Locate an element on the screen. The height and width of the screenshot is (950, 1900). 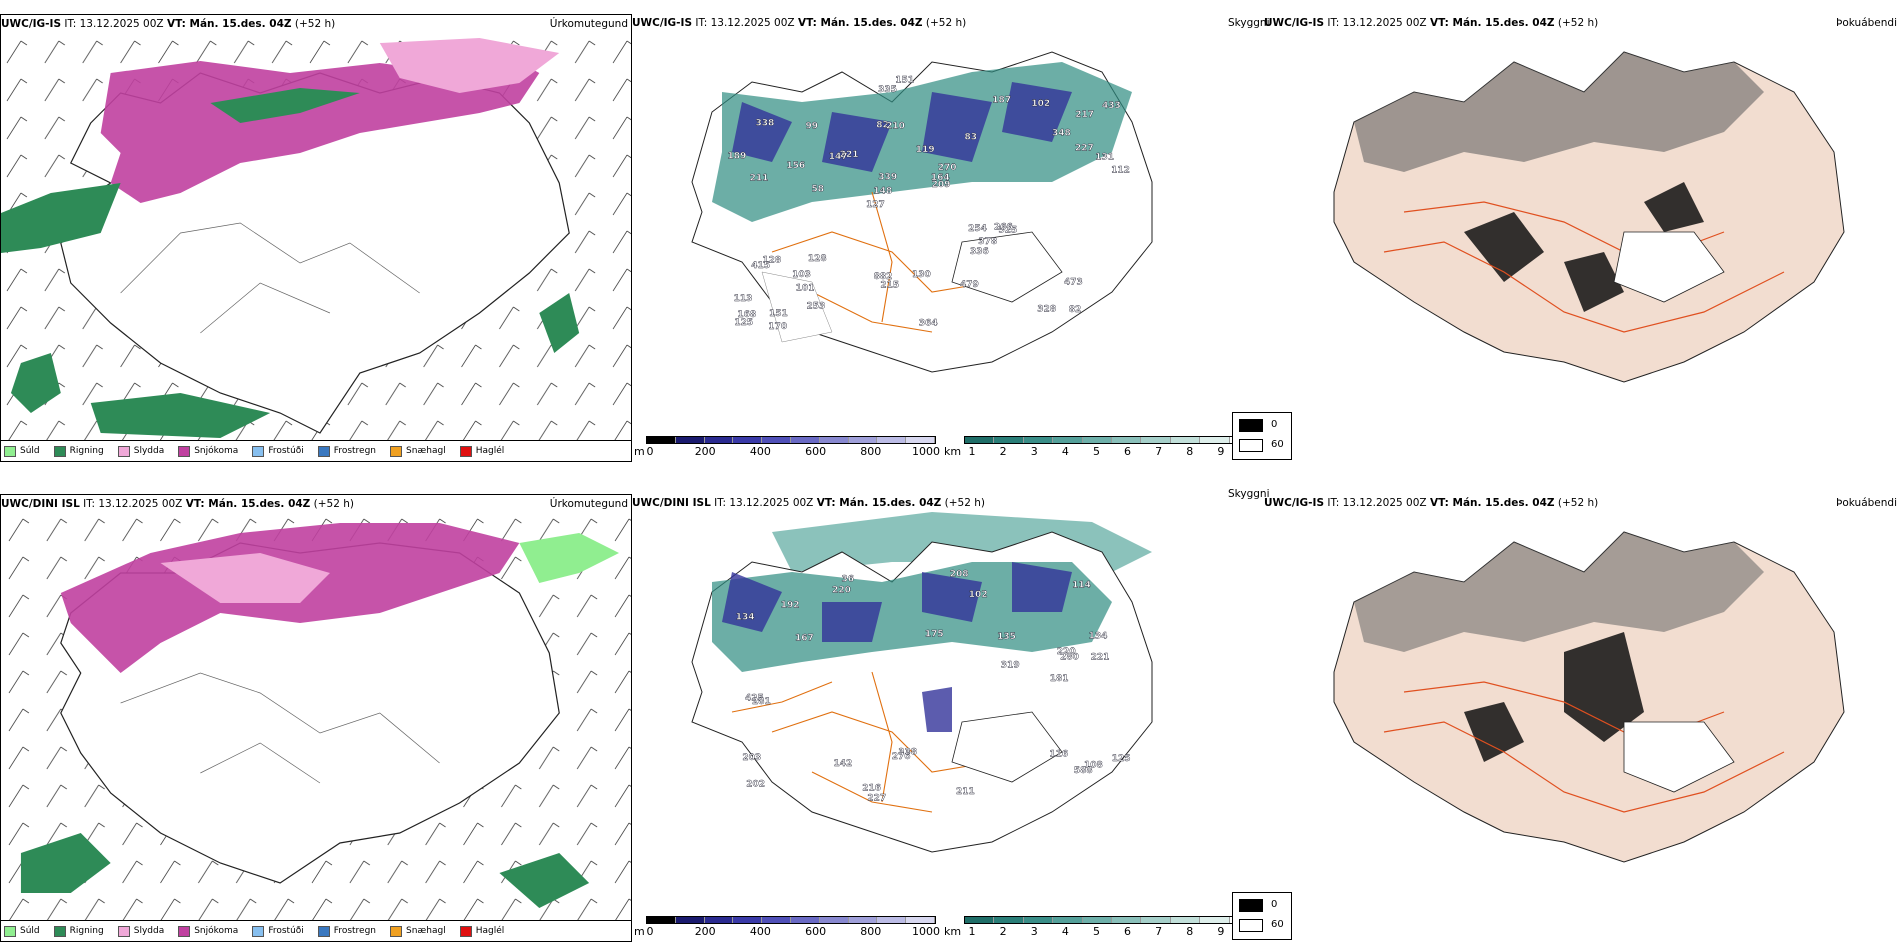
skyggni-label: Skyggni is located at coordinates (1249, 23).